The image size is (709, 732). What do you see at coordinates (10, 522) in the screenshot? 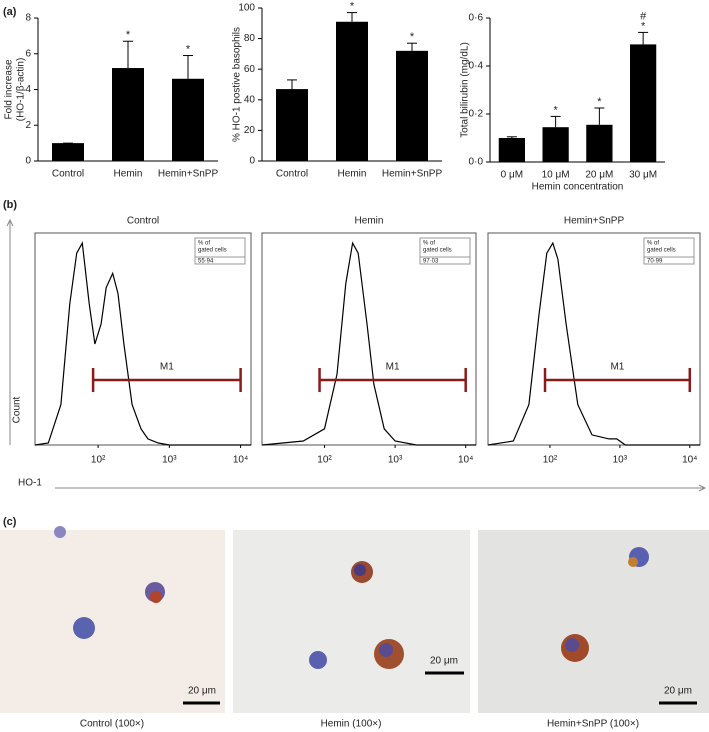
I see `panel-label: (c)` at bounding box center [10, 522].